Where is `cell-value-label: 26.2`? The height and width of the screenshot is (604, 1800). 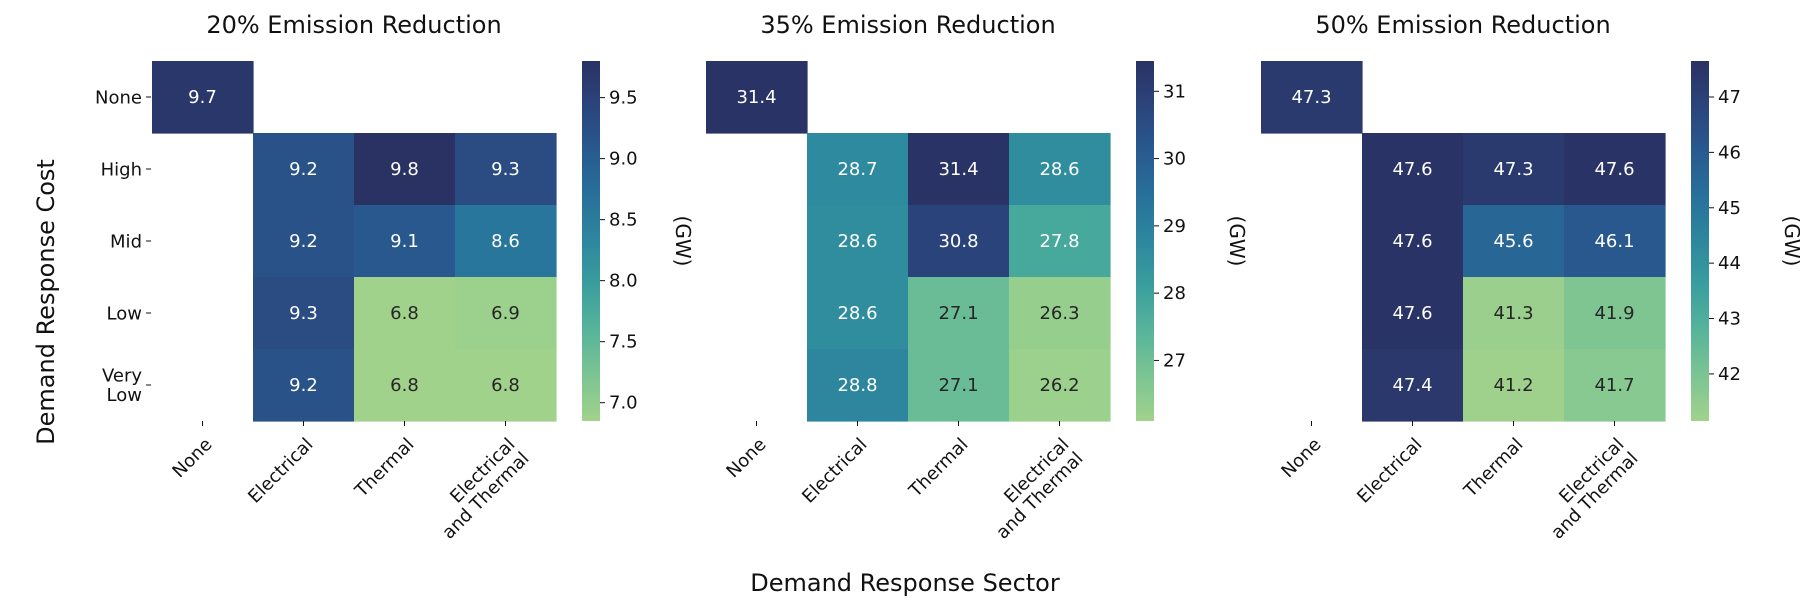 cell-value-label: 26.2 is located at coordinates (1059, 385).